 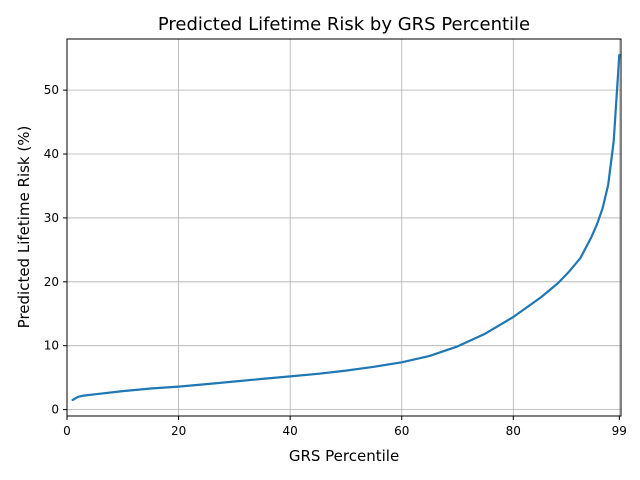 I want to click on x-tick-label: 99, so click(x=619, y=431).